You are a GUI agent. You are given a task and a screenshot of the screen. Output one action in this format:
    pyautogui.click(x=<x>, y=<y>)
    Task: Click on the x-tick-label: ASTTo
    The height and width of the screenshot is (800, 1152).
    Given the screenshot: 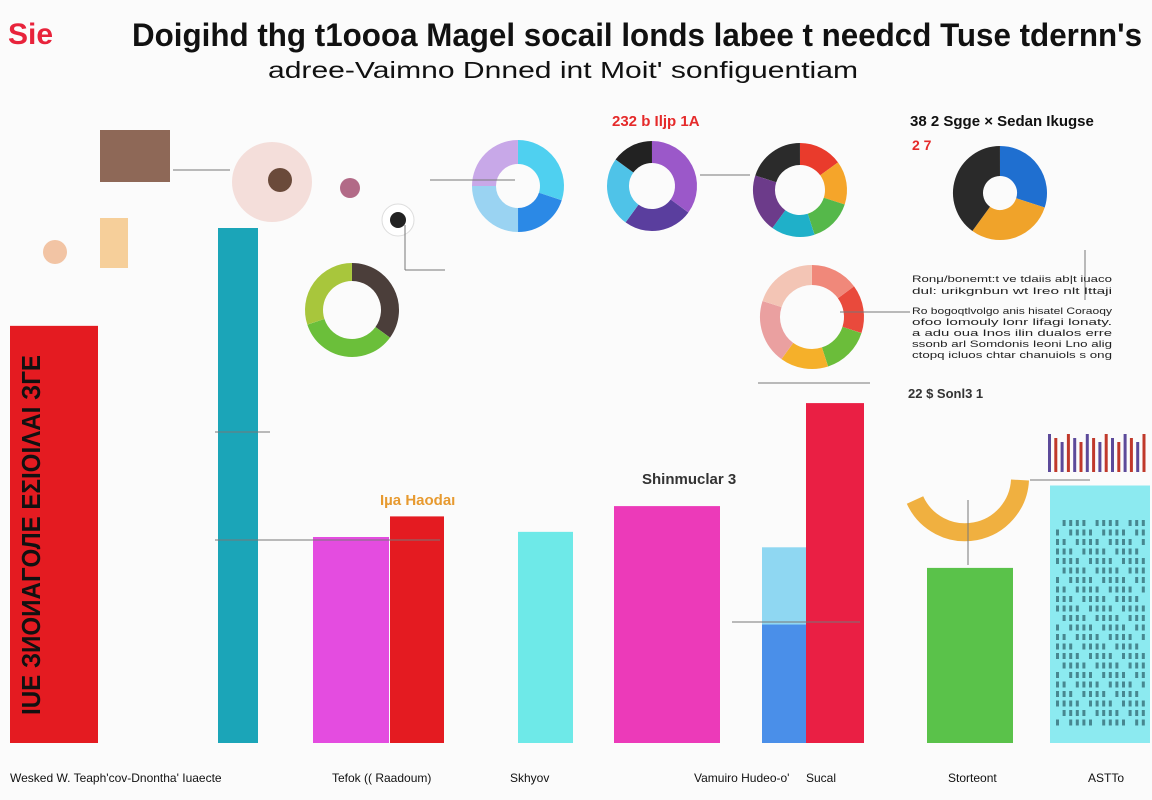 What is the action you would take?
    pyautogui.click(x=1106, y=778)
    